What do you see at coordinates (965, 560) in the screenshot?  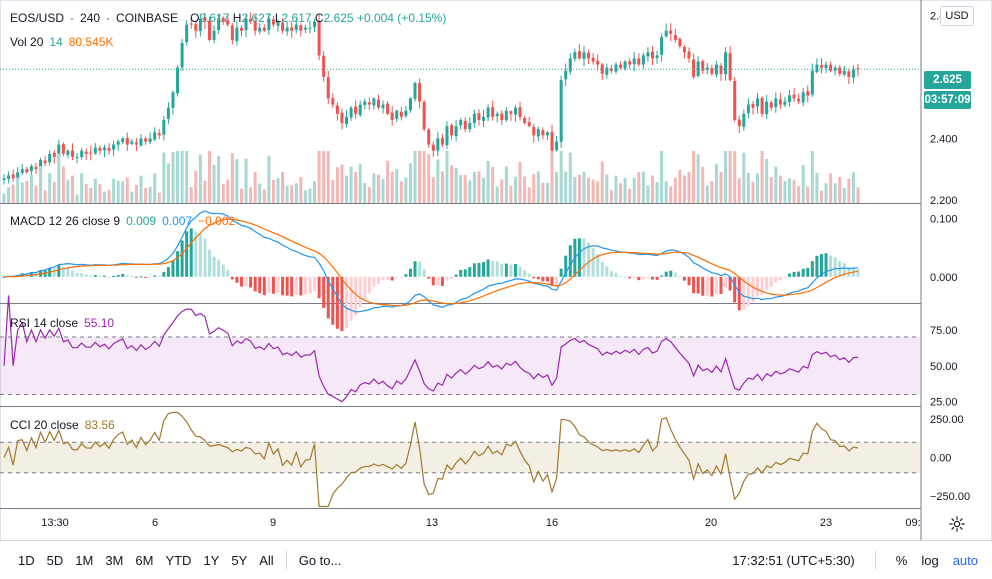 I see `auto-toggle: auto` at bounding box center [965, 560].